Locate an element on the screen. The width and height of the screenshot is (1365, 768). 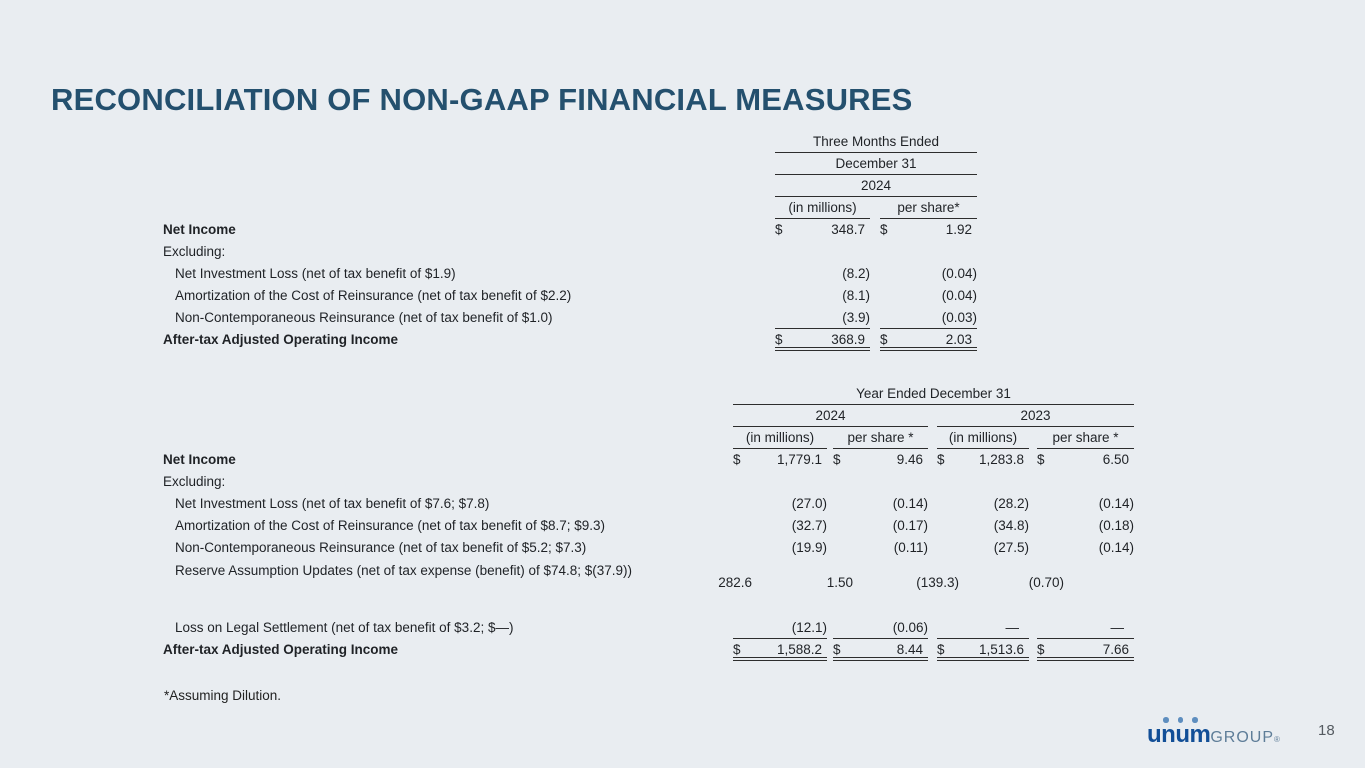
value-cell: (19.9) is located at coordinates (780, 548).